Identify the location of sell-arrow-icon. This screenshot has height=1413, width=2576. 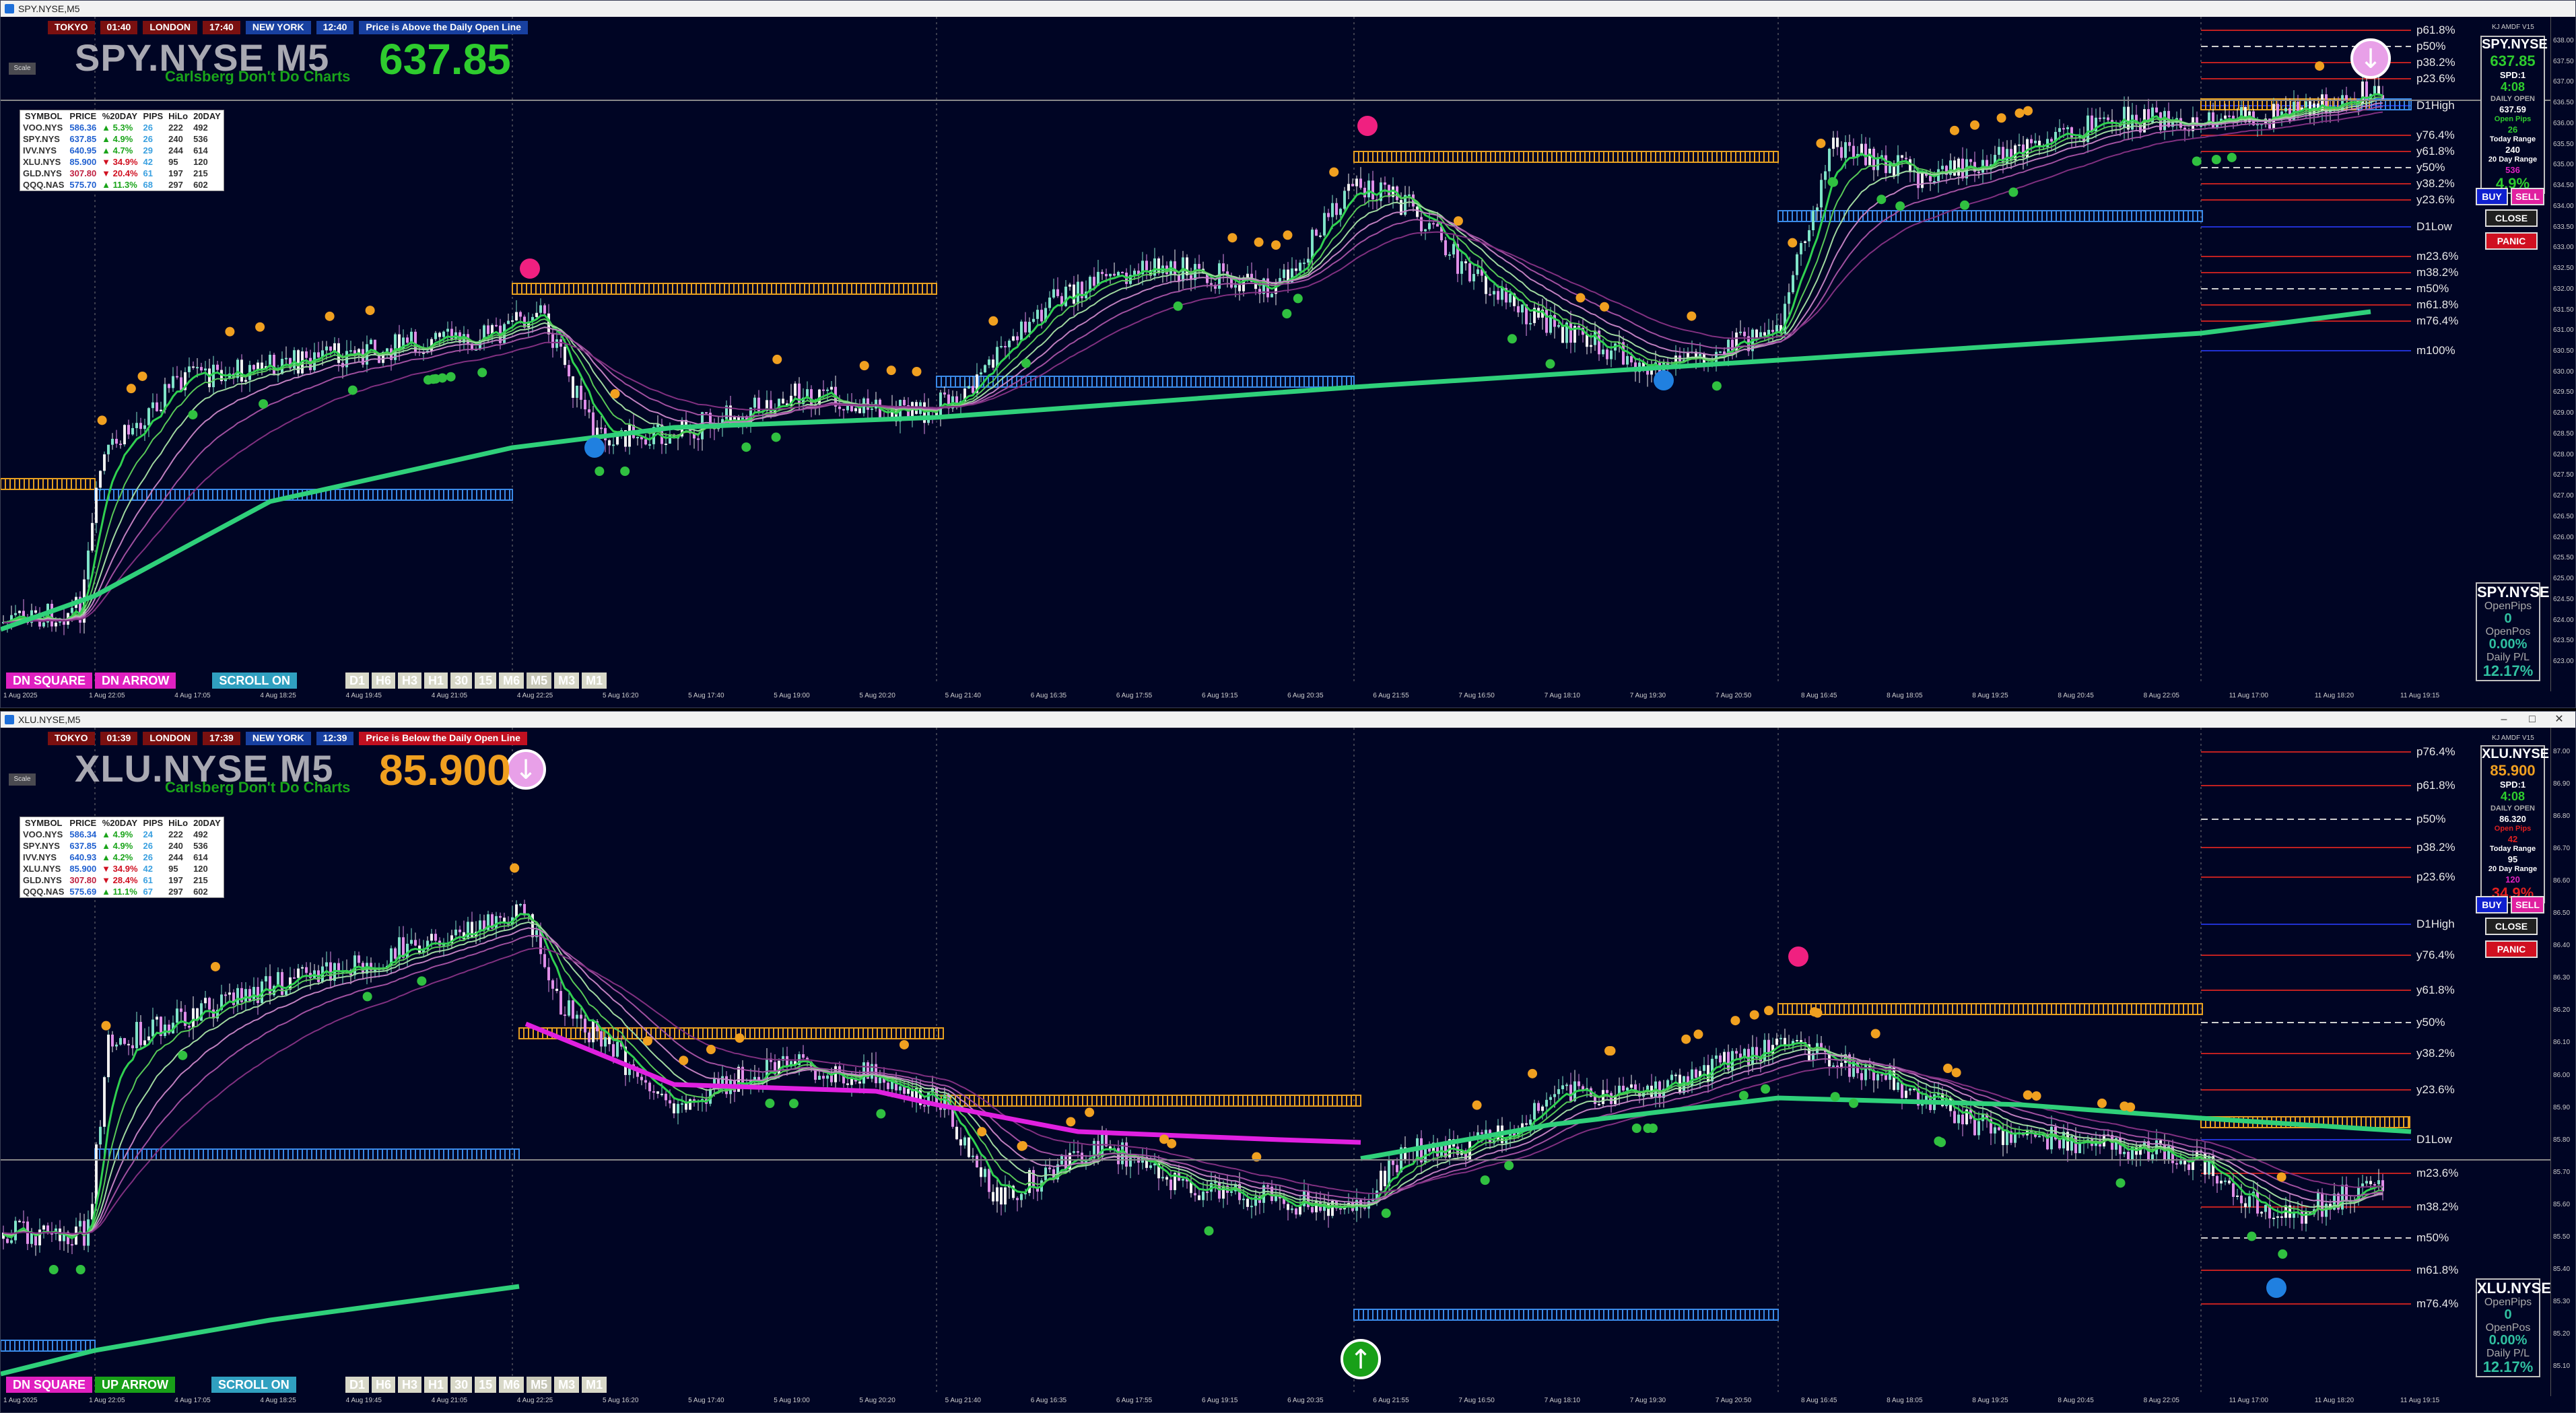
(2370, 59).